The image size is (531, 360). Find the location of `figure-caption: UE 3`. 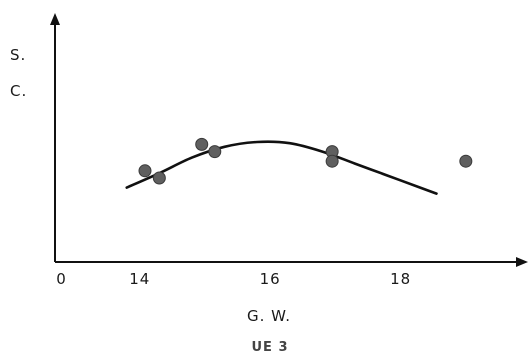

figure-caption: UE 3 is located at coordinates (269, 347).